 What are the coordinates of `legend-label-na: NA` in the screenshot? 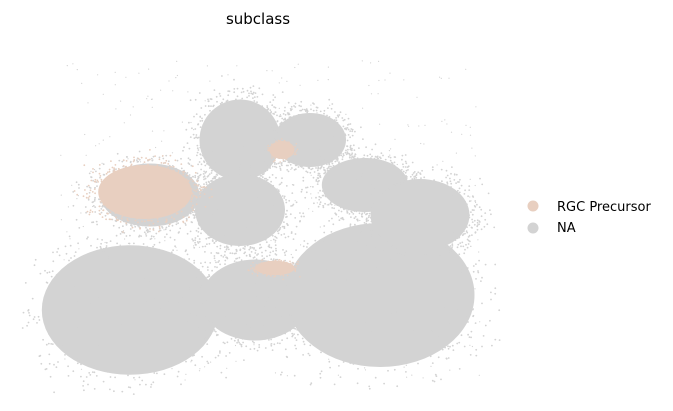 It's located at (566, 228).